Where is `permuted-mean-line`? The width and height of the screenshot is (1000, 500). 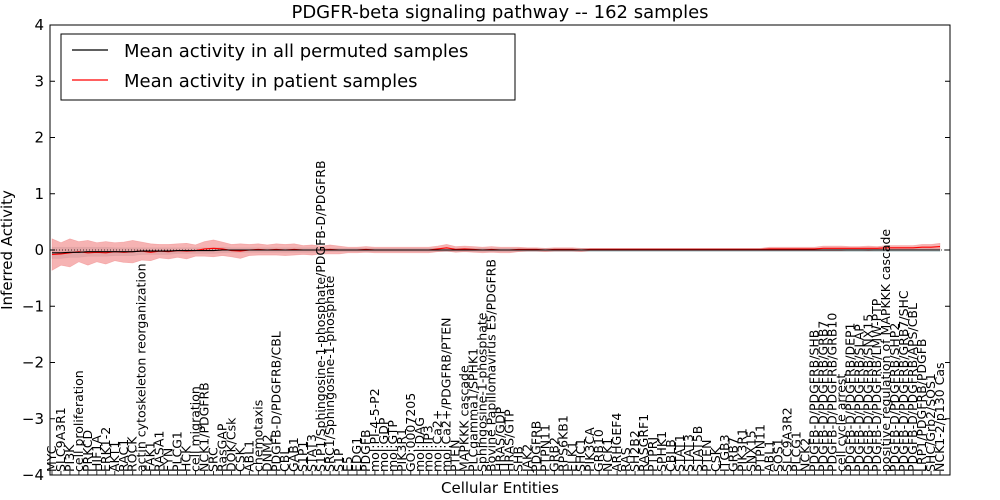
permuted-mean-line is located at coordinates (496, 251).